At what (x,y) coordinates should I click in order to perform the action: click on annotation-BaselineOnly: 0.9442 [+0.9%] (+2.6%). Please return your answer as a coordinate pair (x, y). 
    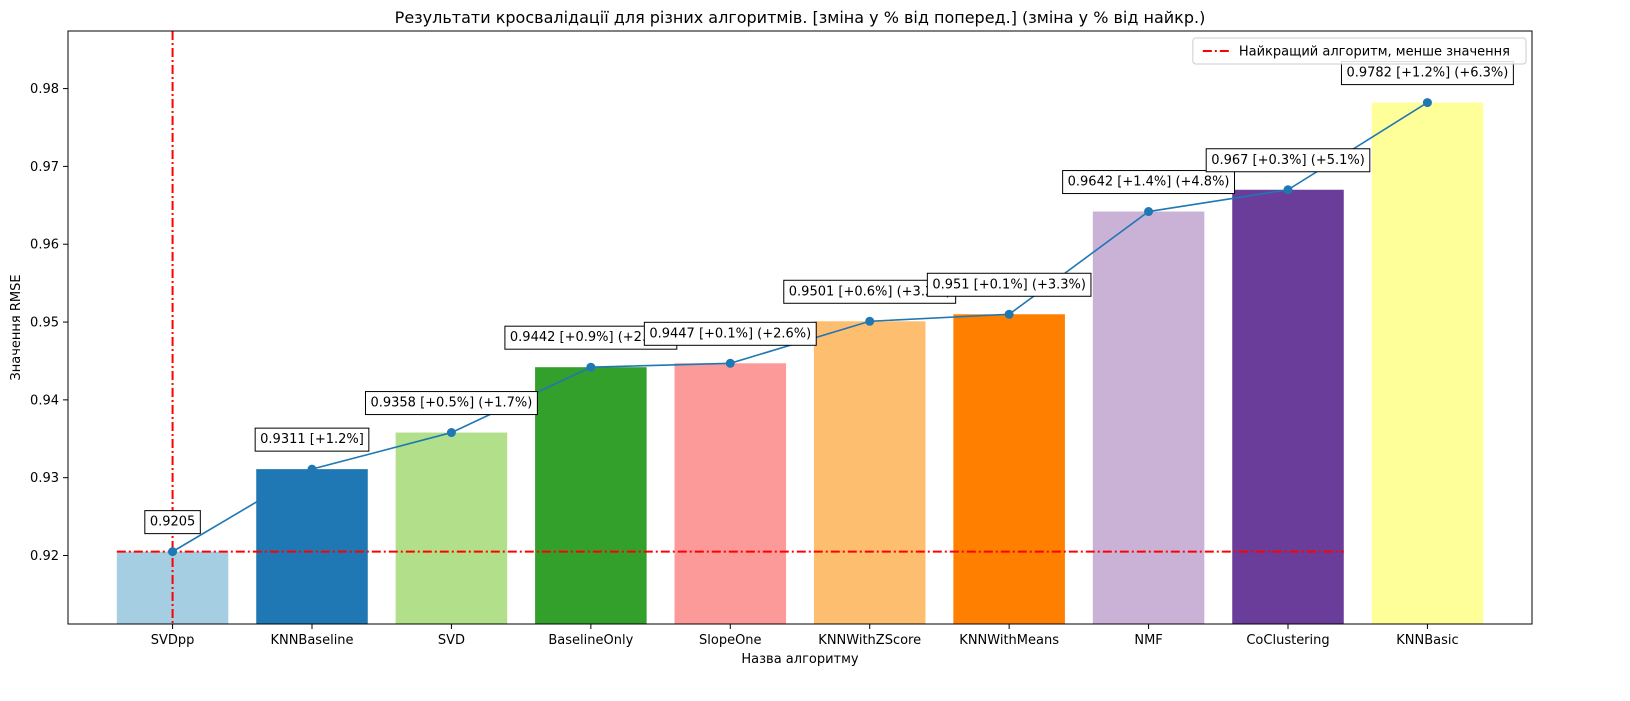
    Looking at the image, I should click on (591, 337).